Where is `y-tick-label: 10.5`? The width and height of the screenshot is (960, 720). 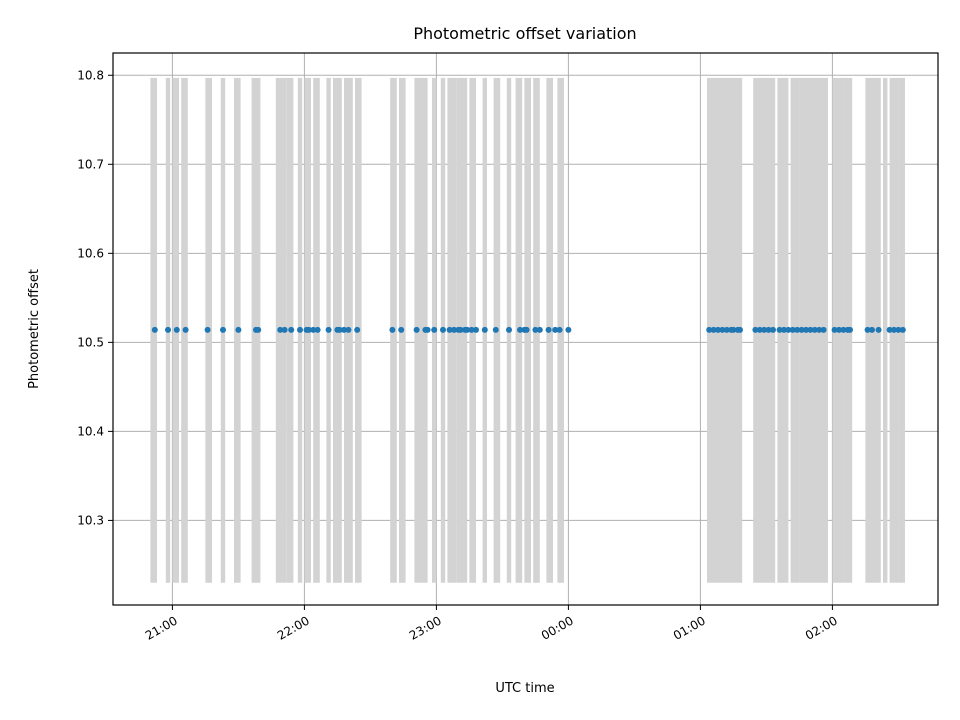 y-tick-label: 10.5 is located at coordinates (90, 342).